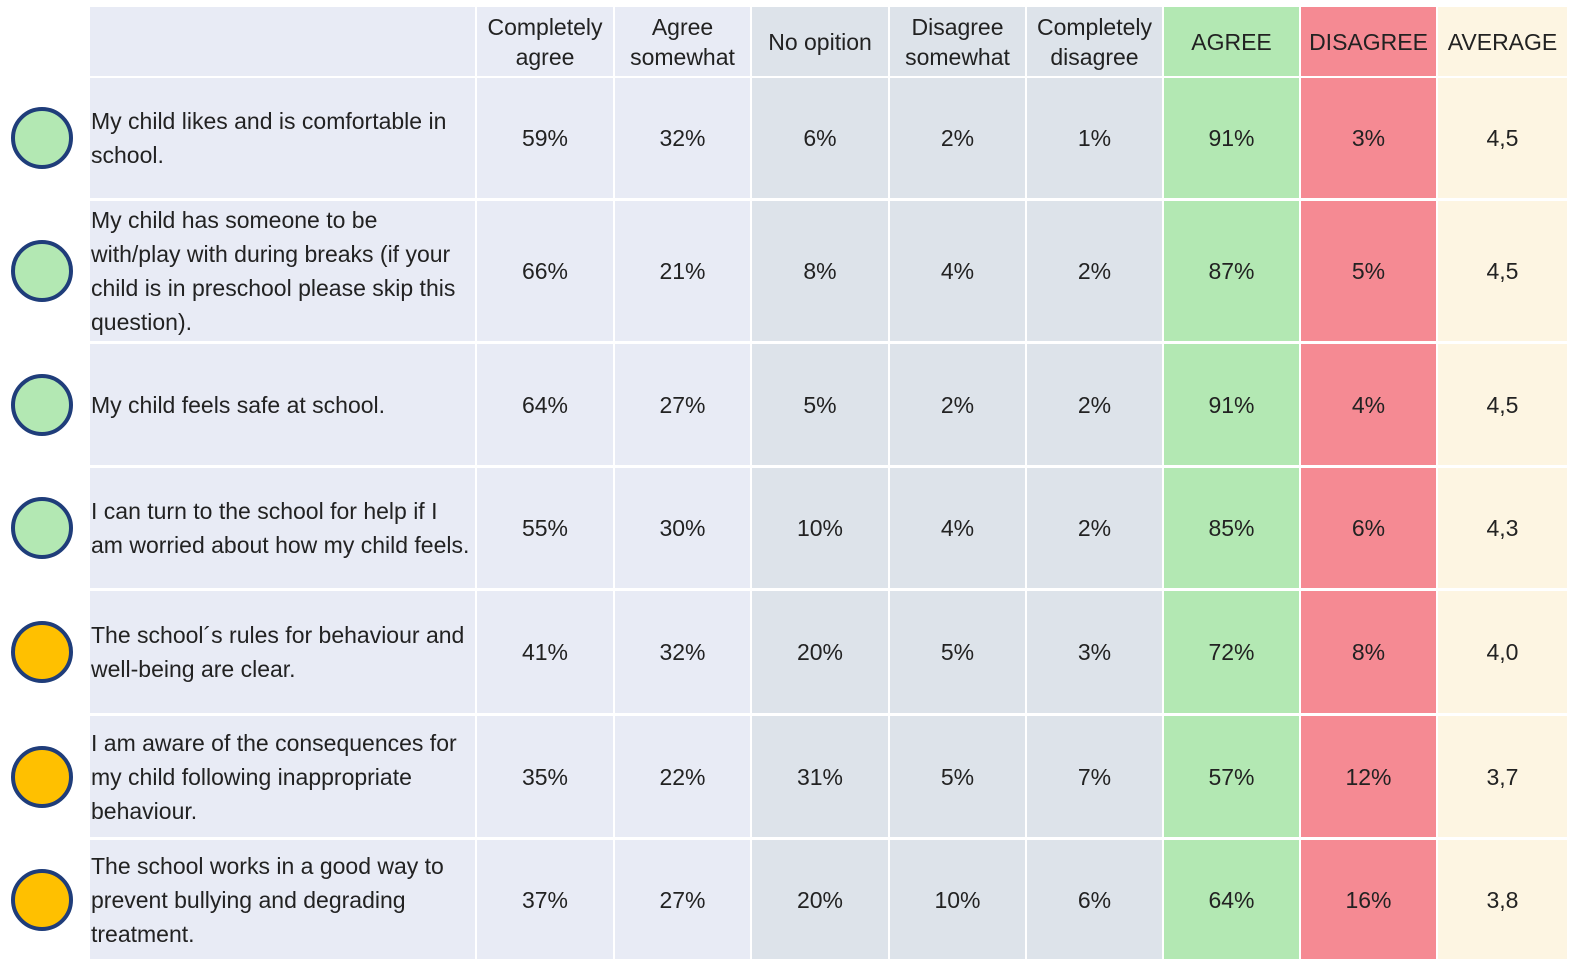  Describe the element at coordinates (1231, 271) in the screenshot. I see `table-cell: 87%` at that location.